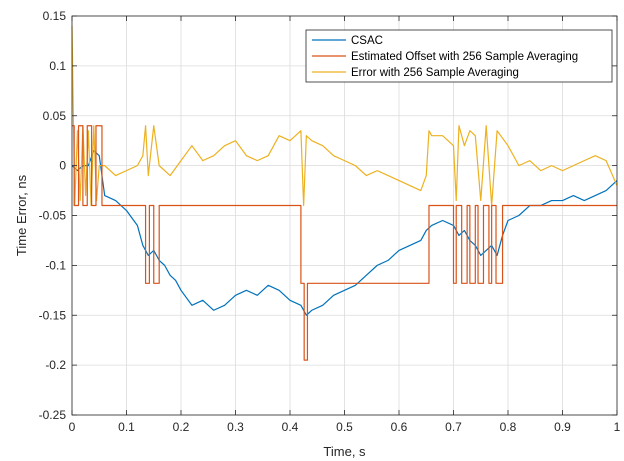 The image size is (624, 461). What do you see at coordinates (367, 41) in the screenshot?
I see `legend-label-csac: CSAC` at bounding box center [367, 41].